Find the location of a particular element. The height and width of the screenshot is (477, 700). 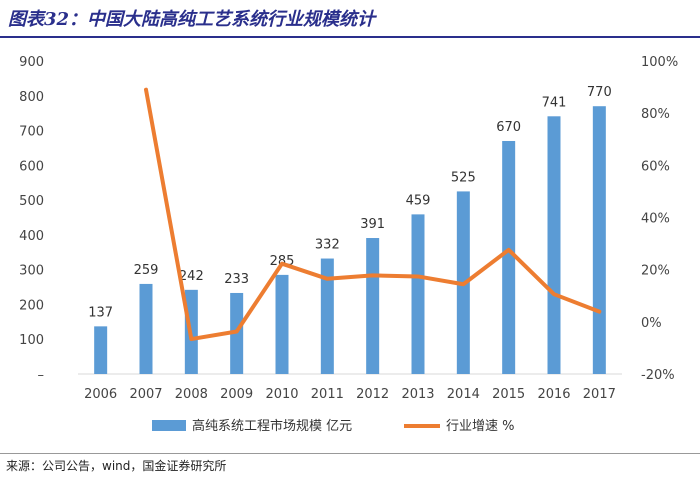

chart-title: 图表32：中国大陆高纯工艺系统行业规模统计 is located at coordinates (192, 19).